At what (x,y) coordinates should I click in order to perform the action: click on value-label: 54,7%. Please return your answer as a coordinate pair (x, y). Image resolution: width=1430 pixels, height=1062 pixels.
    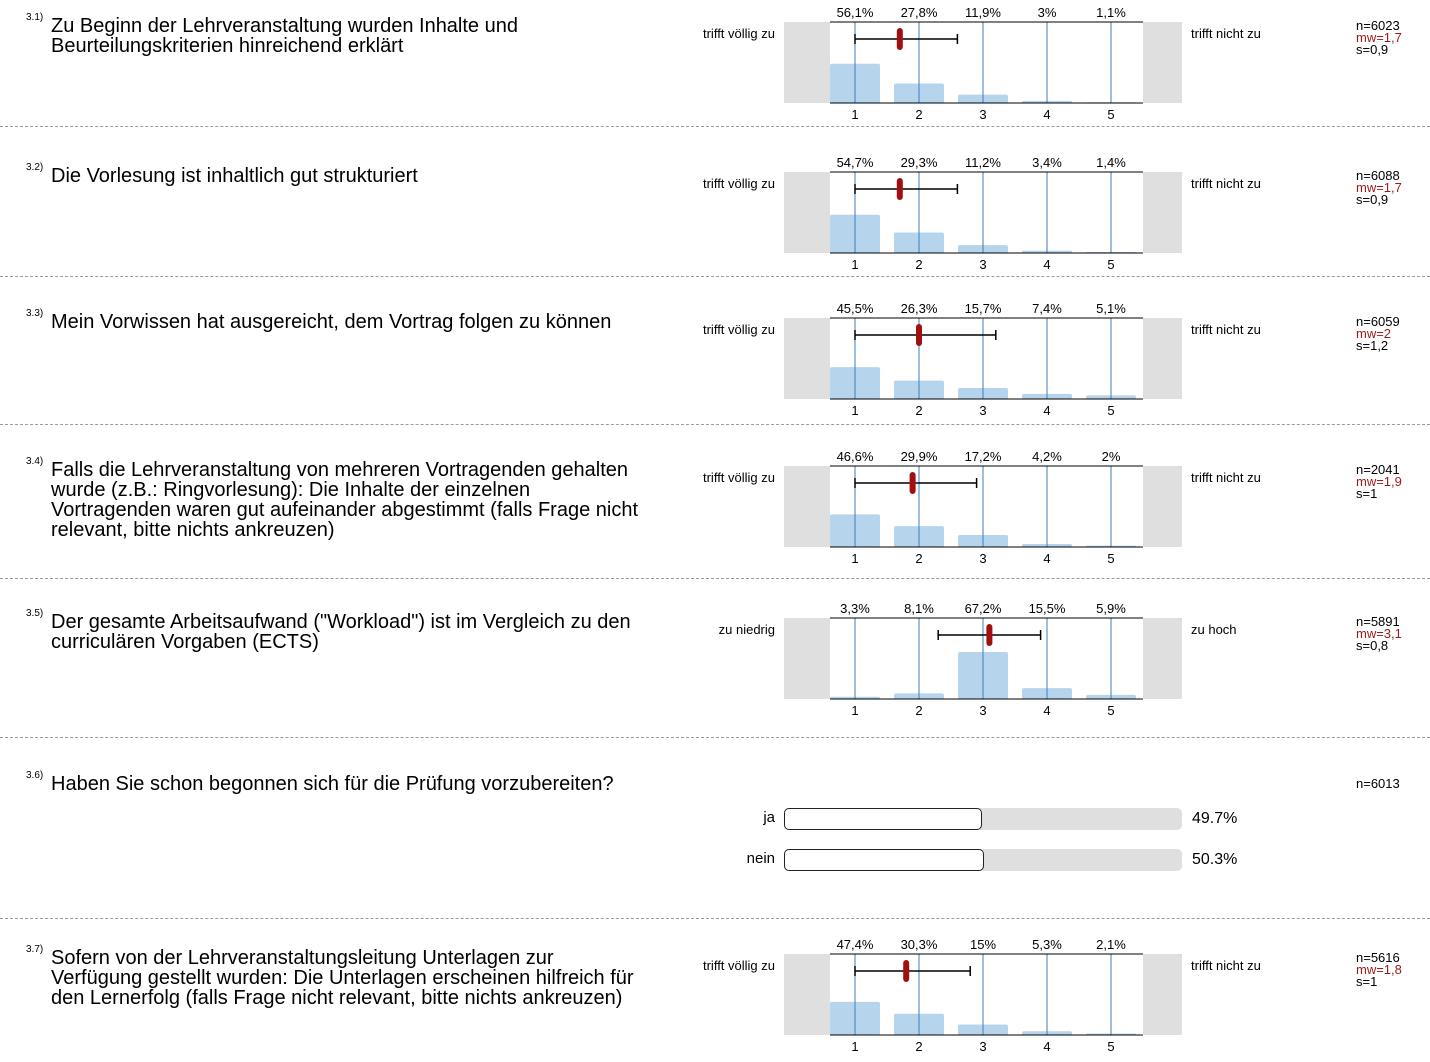
    Looking at the image, I should click on (855, 162).